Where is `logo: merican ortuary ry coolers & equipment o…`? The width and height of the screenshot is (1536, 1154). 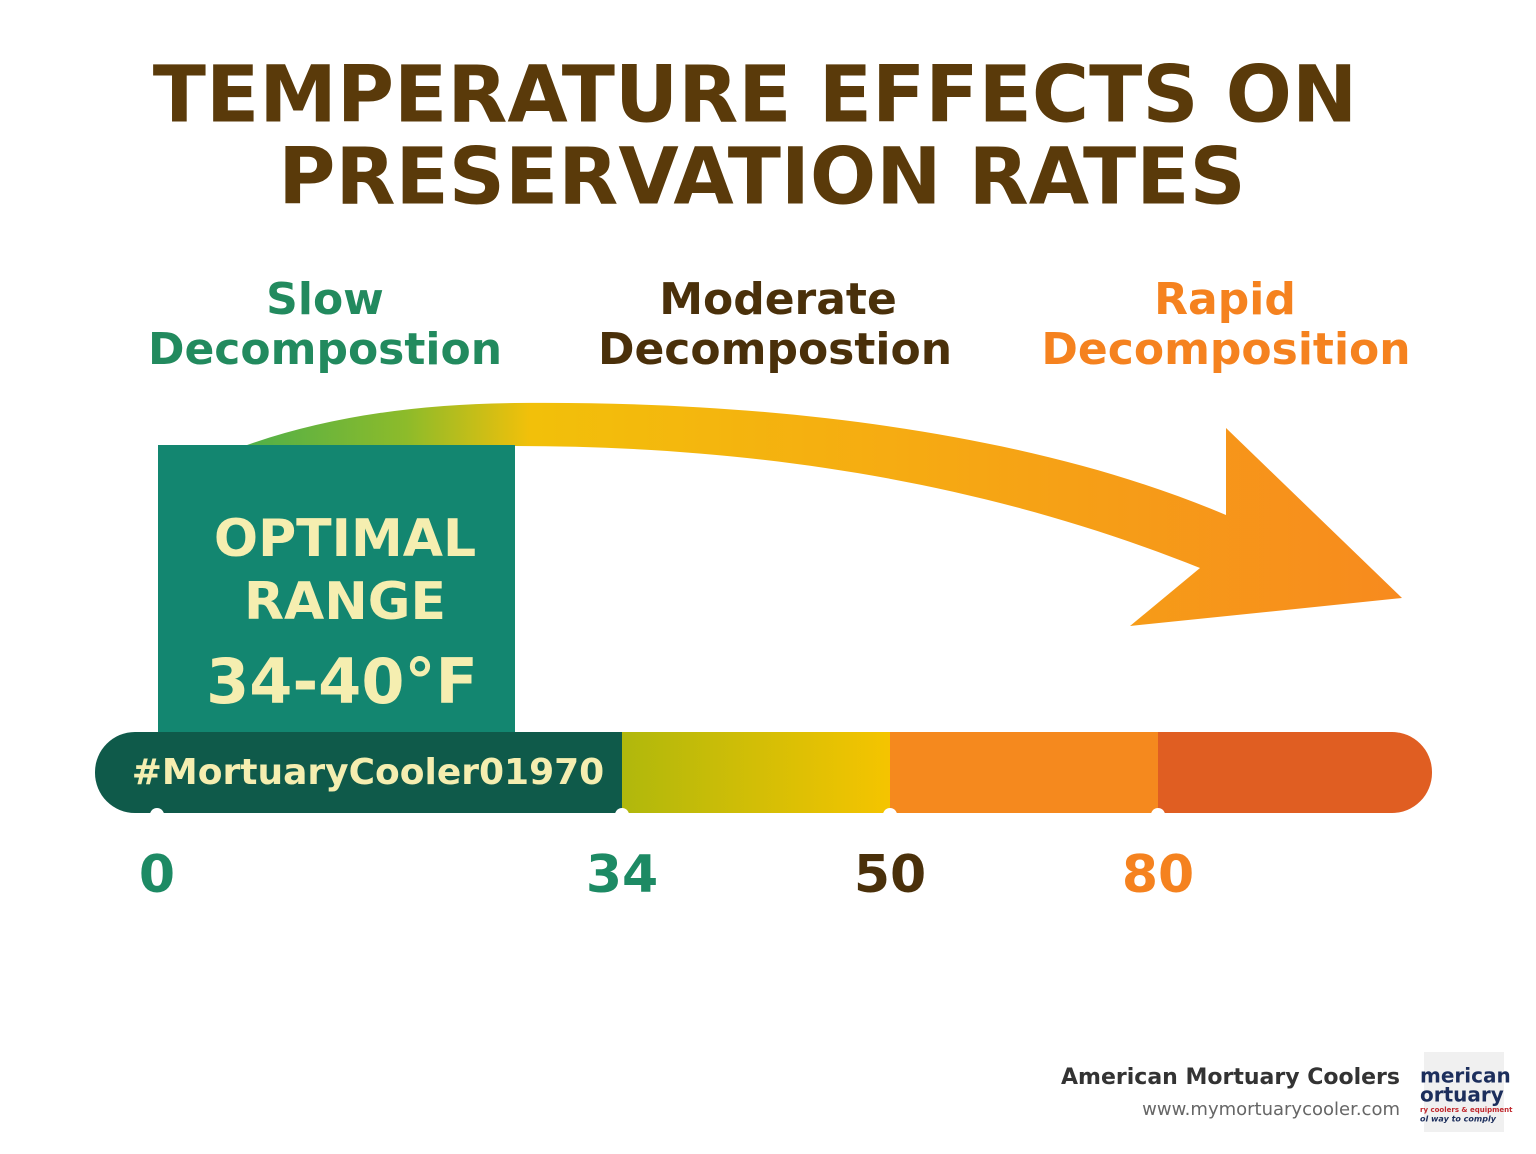 logo: merican ortuary ry coolers & equipment o… is located at coordinates (1466, 1094).